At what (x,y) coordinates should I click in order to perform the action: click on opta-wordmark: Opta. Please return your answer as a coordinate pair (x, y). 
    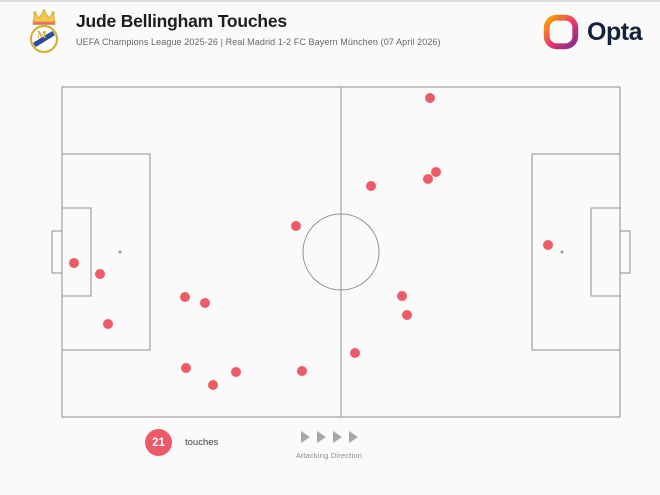
    Looking at the image, I should click on (614, 31).